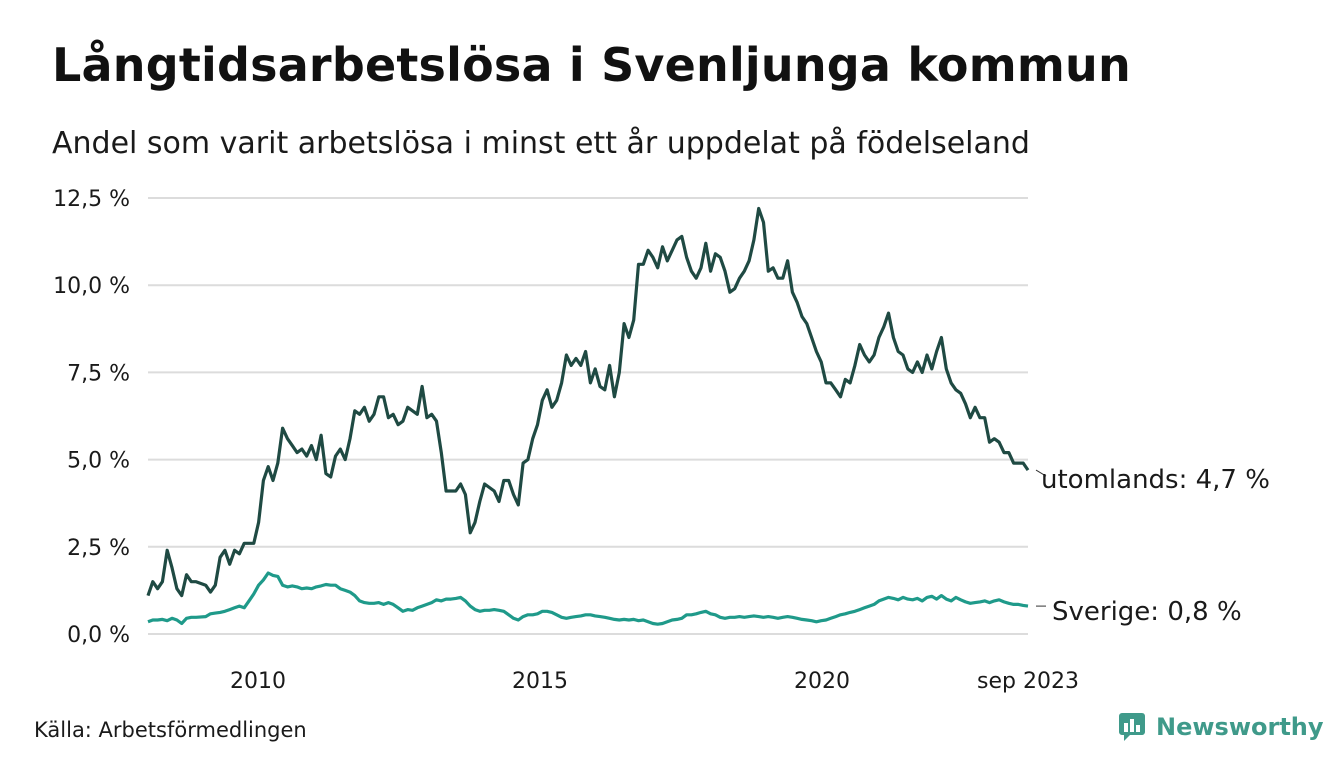  I want to click on series-end-labels: utomlands: 4,7 % Sverige: 0,8 %, so click(1152, 546).